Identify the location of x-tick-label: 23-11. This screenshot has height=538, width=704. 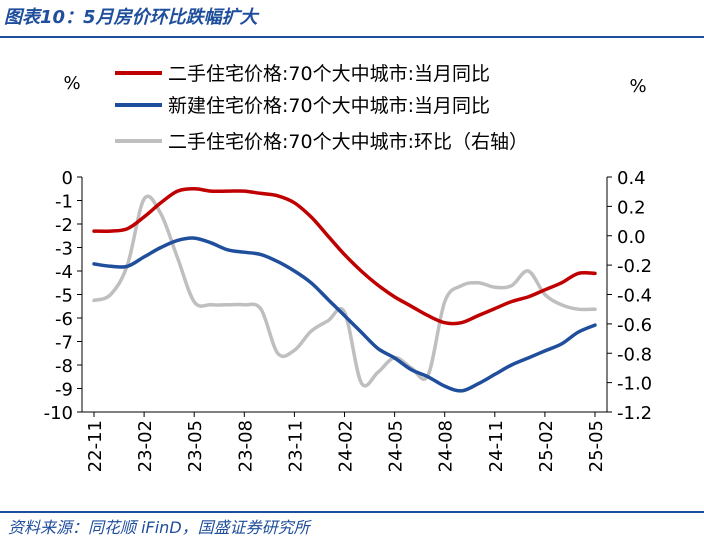
(295, 446).